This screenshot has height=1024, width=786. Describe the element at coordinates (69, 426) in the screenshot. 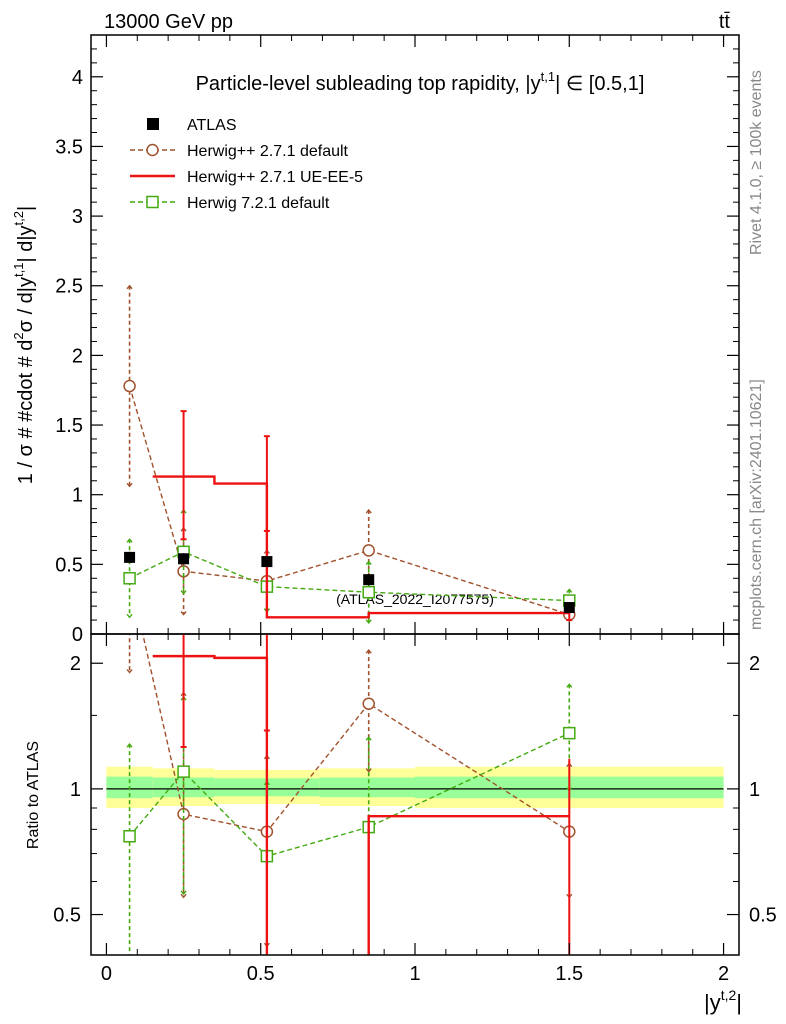

I see `main-y-tick-label: 1.5` at that location.